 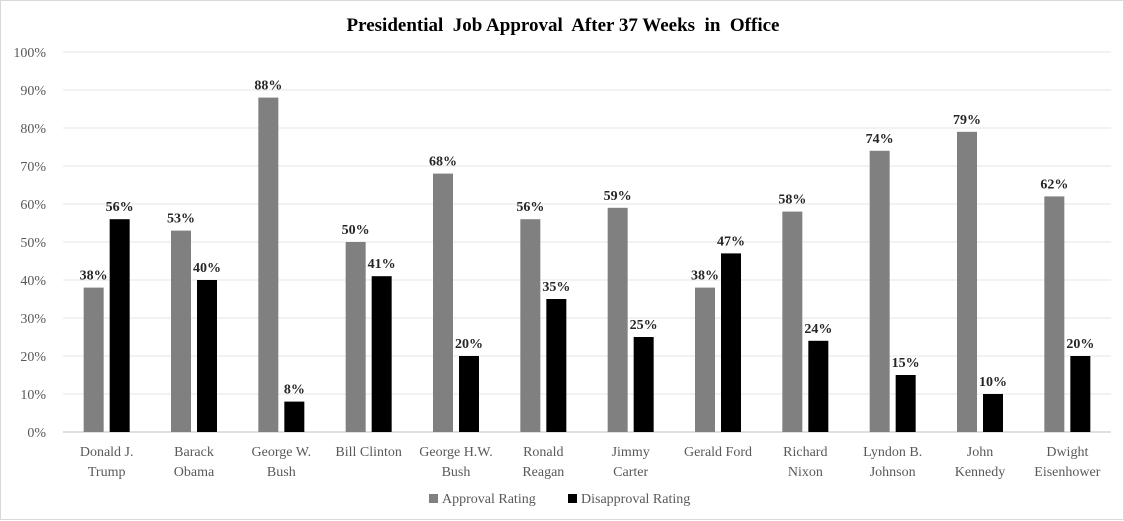 I want to click on x-tick-label: Bill Clinton, so click(x=368, y=452).